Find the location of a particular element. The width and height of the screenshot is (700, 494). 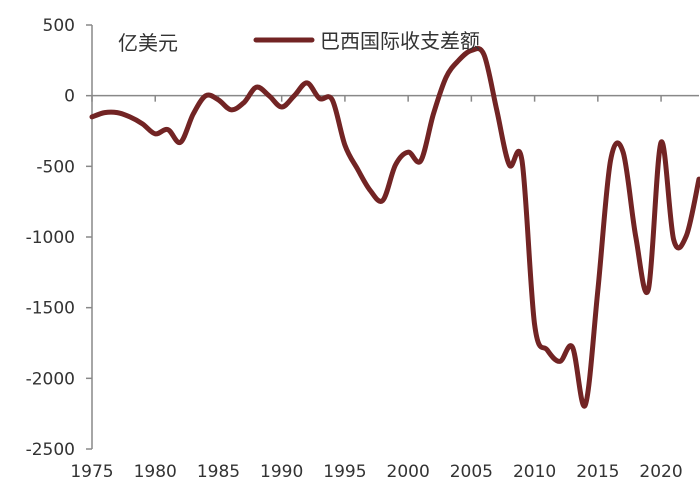

x-tick-label: 1985 is located at coordinates (218, 472).